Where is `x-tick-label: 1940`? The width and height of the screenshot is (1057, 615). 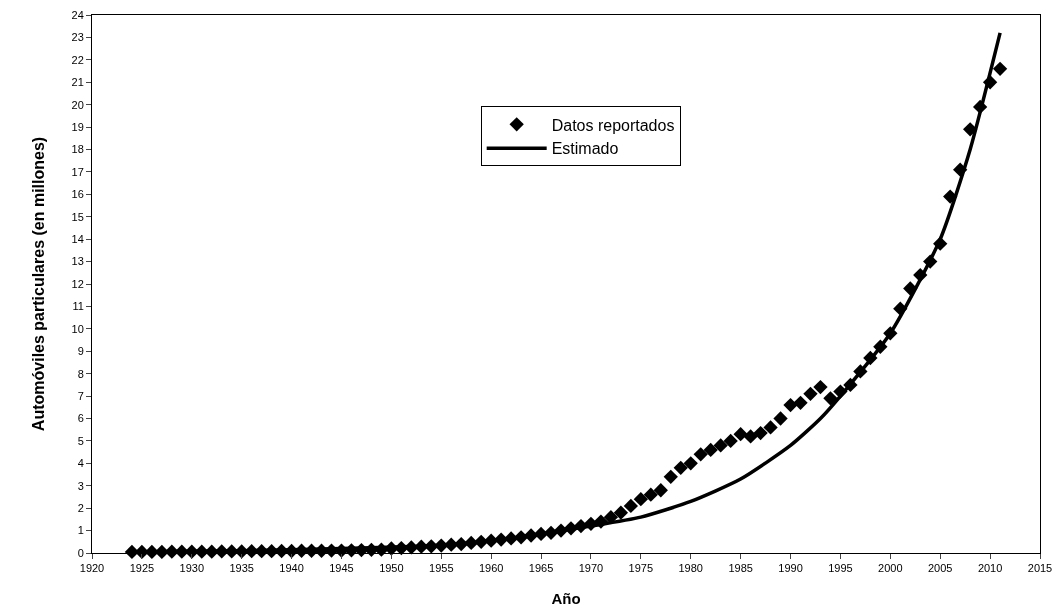 x-tick-label: 1940 is located at coordinates (291, 568).